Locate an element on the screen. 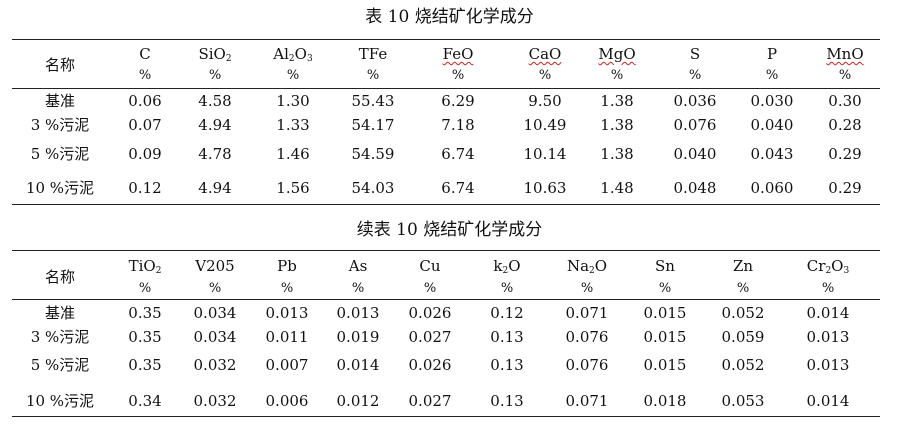 The image size is (899, 427). column-header: V205 is located at coordinates (215, 266).